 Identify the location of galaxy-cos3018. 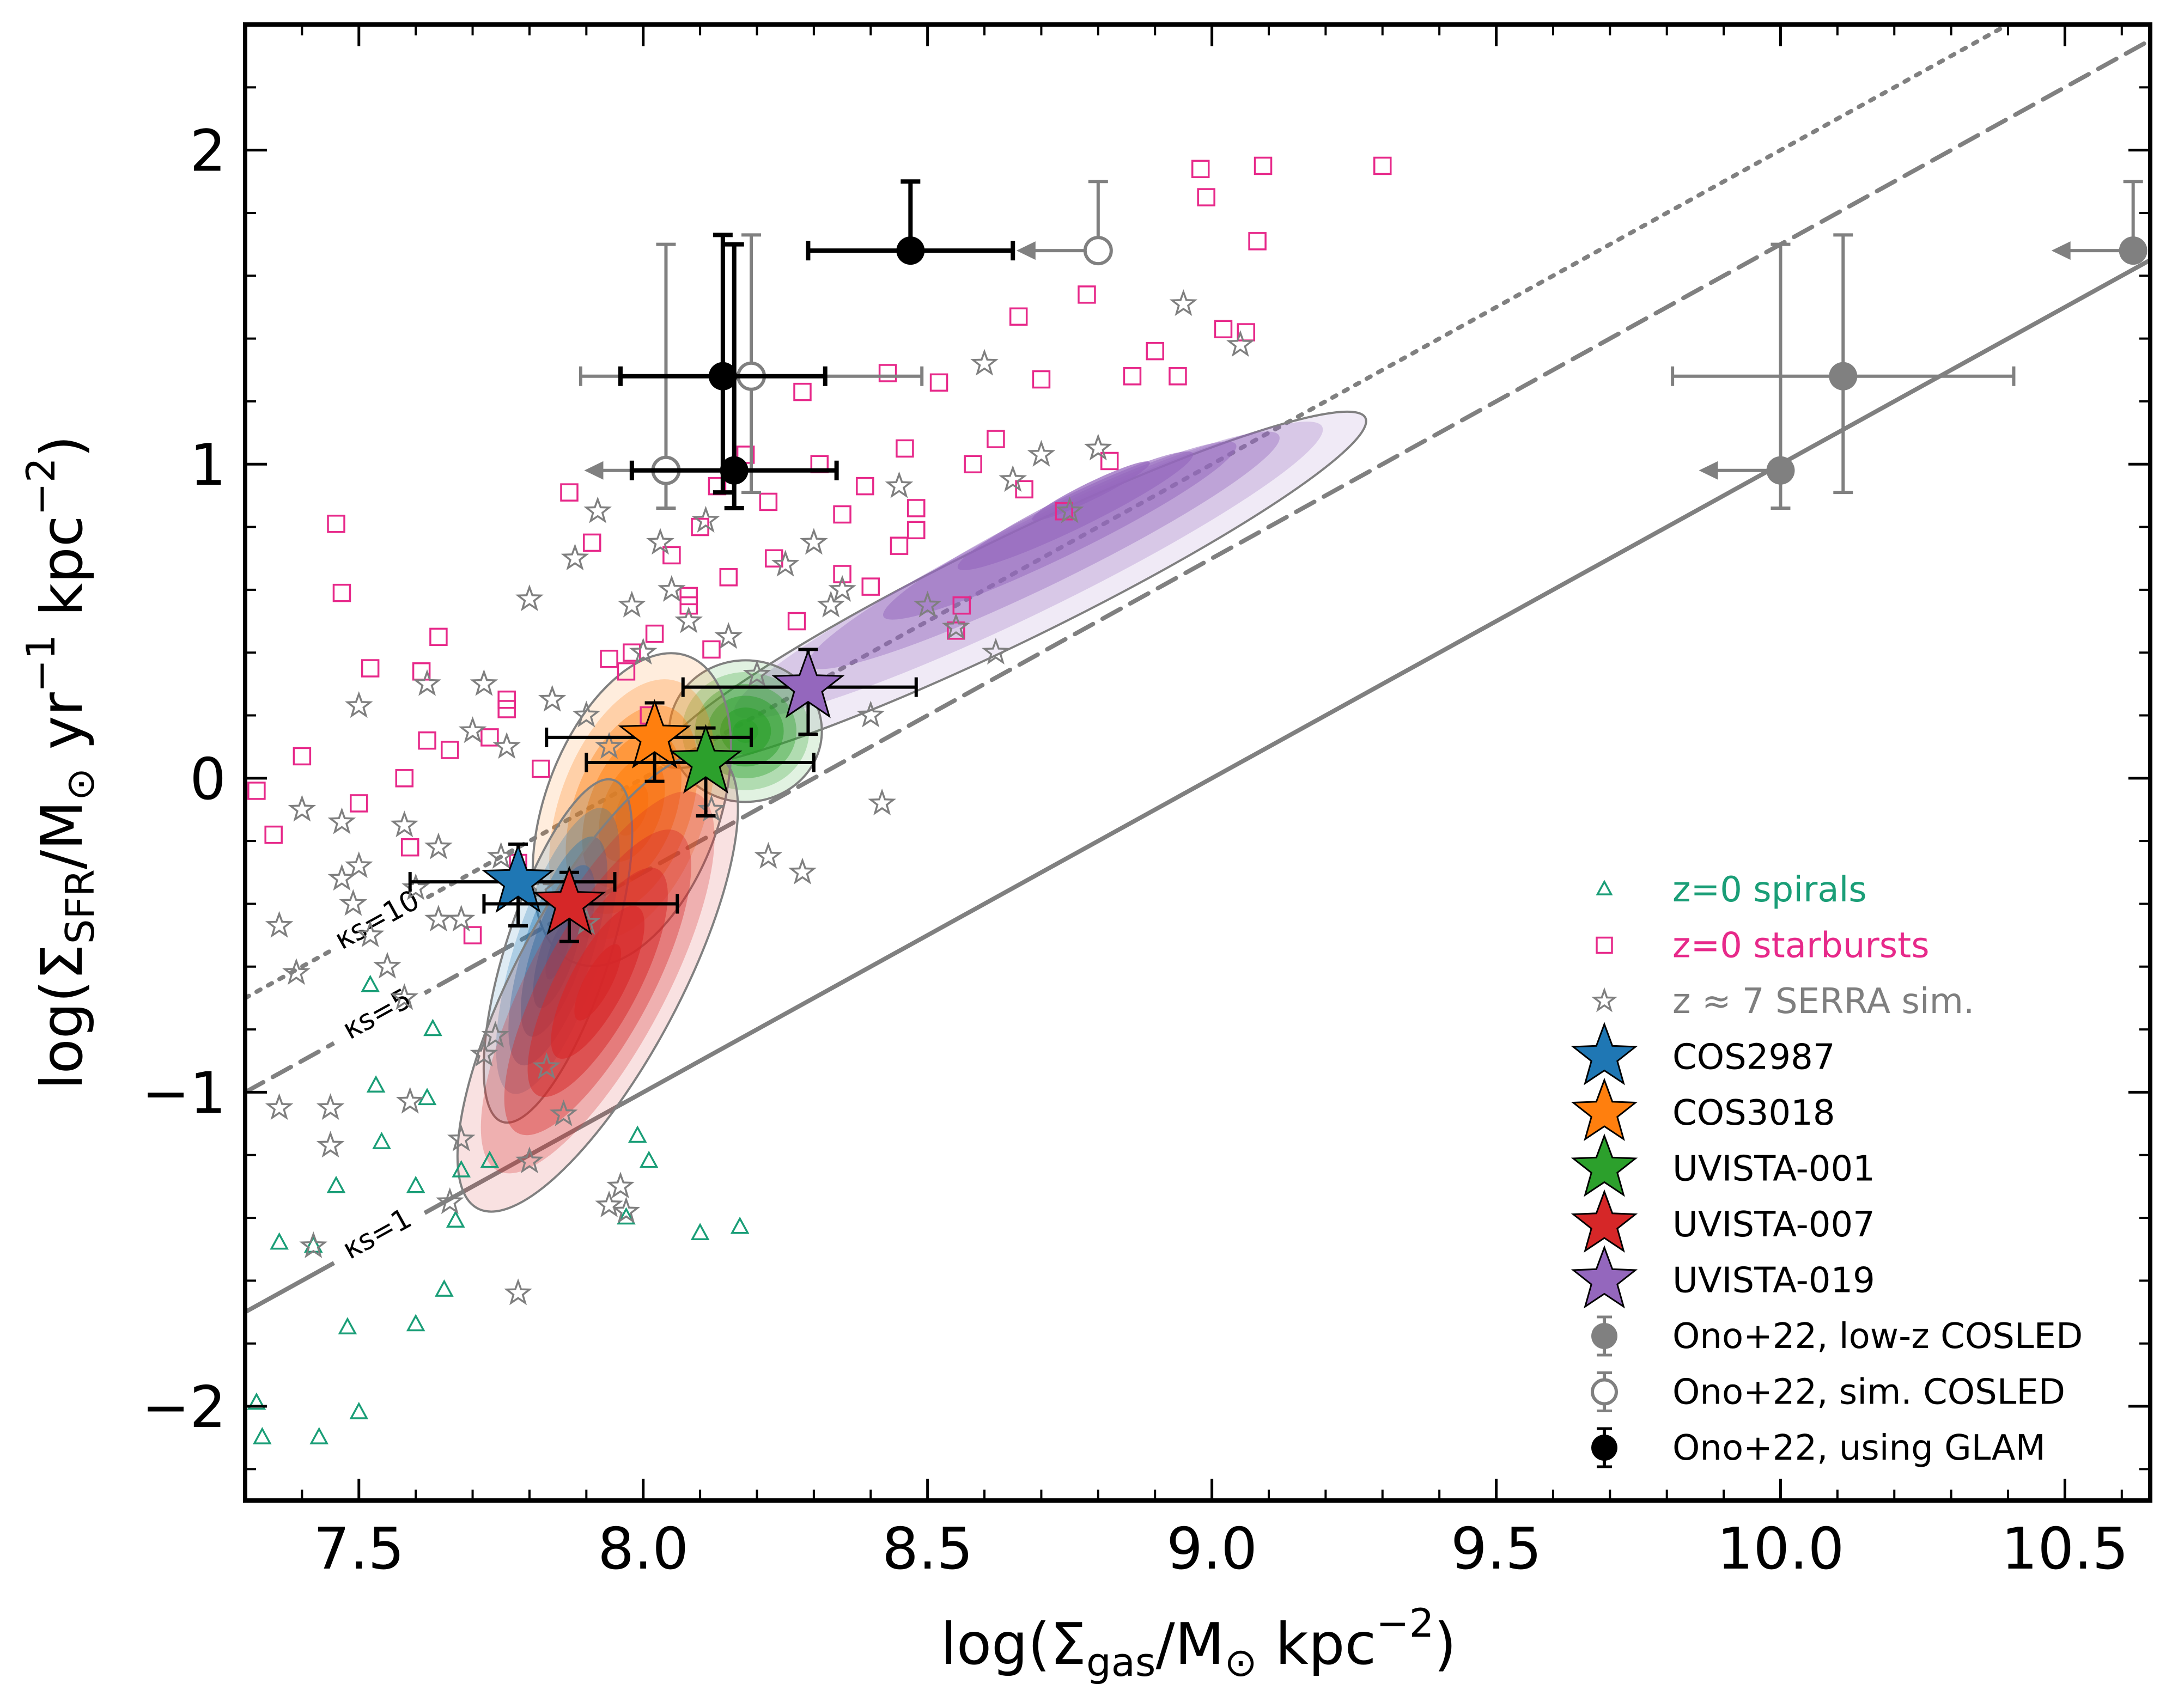
(649, 741).